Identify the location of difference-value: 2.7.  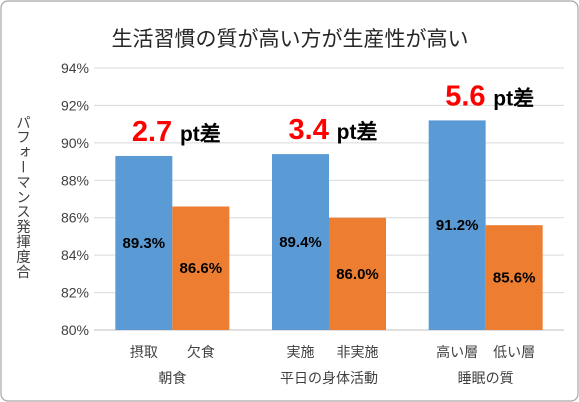
(152, 132).